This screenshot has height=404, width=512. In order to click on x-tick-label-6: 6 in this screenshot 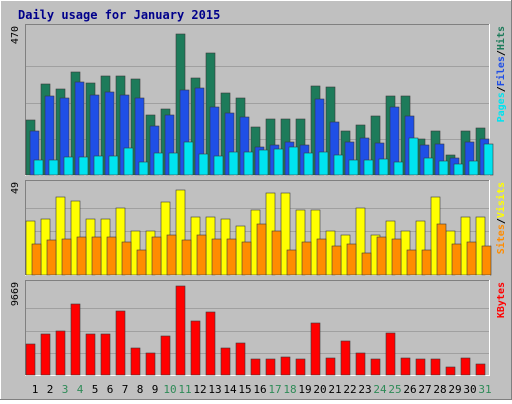, I will do `click(110, 389)`.